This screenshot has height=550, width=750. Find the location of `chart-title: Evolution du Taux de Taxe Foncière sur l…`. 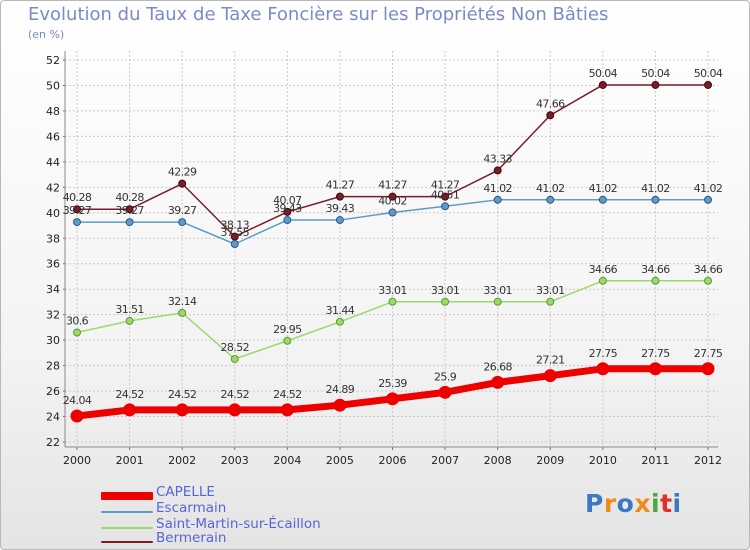

chart-title: Evolution du Taux de Taxe Foncière sur l… is located at coordinates (318, 14).